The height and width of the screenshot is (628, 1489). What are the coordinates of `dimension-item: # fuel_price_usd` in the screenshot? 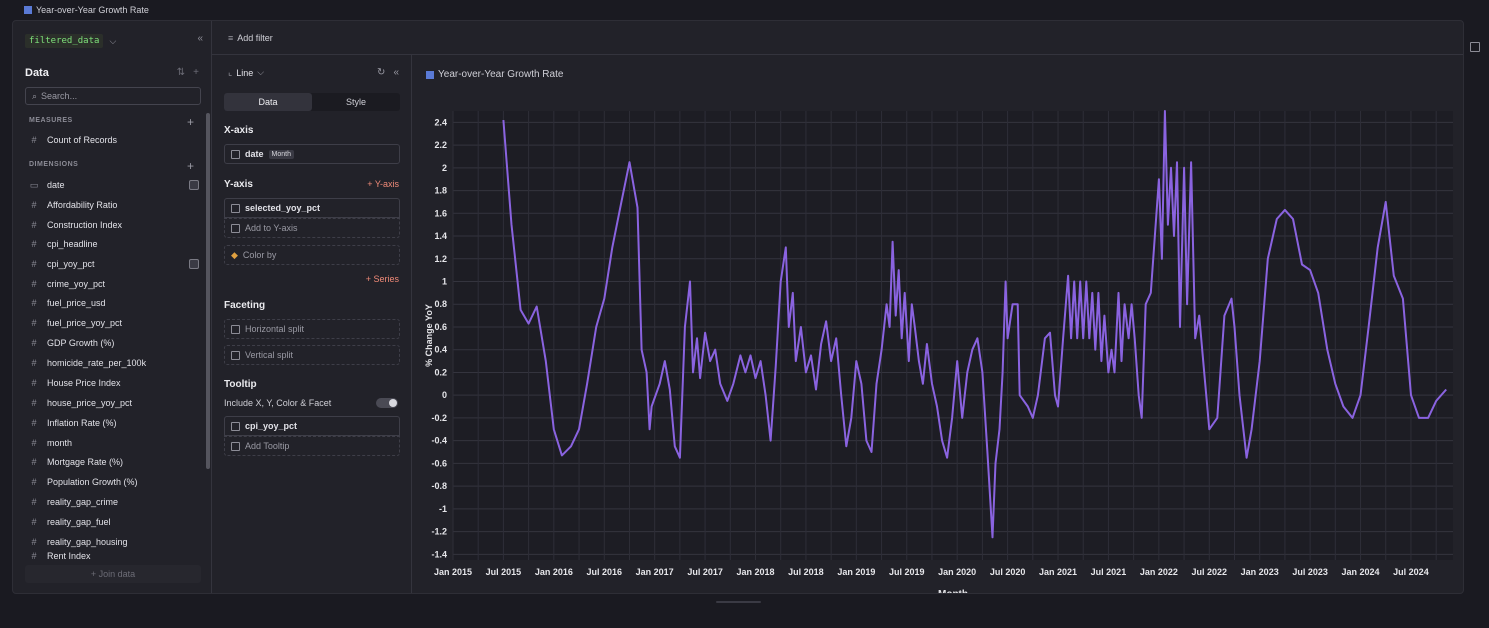 It's located at (115, 303).